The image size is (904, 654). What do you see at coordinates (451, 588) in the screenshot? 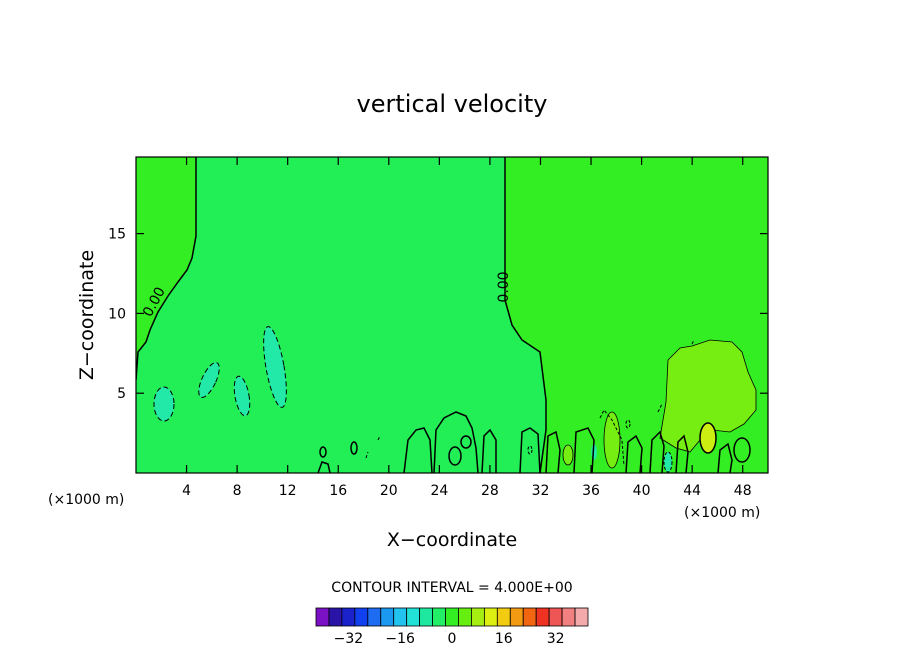
I see `contour-interval-text: CONTOUR INTERVAL = 4.000E+00` at bounding box center [451, 588].